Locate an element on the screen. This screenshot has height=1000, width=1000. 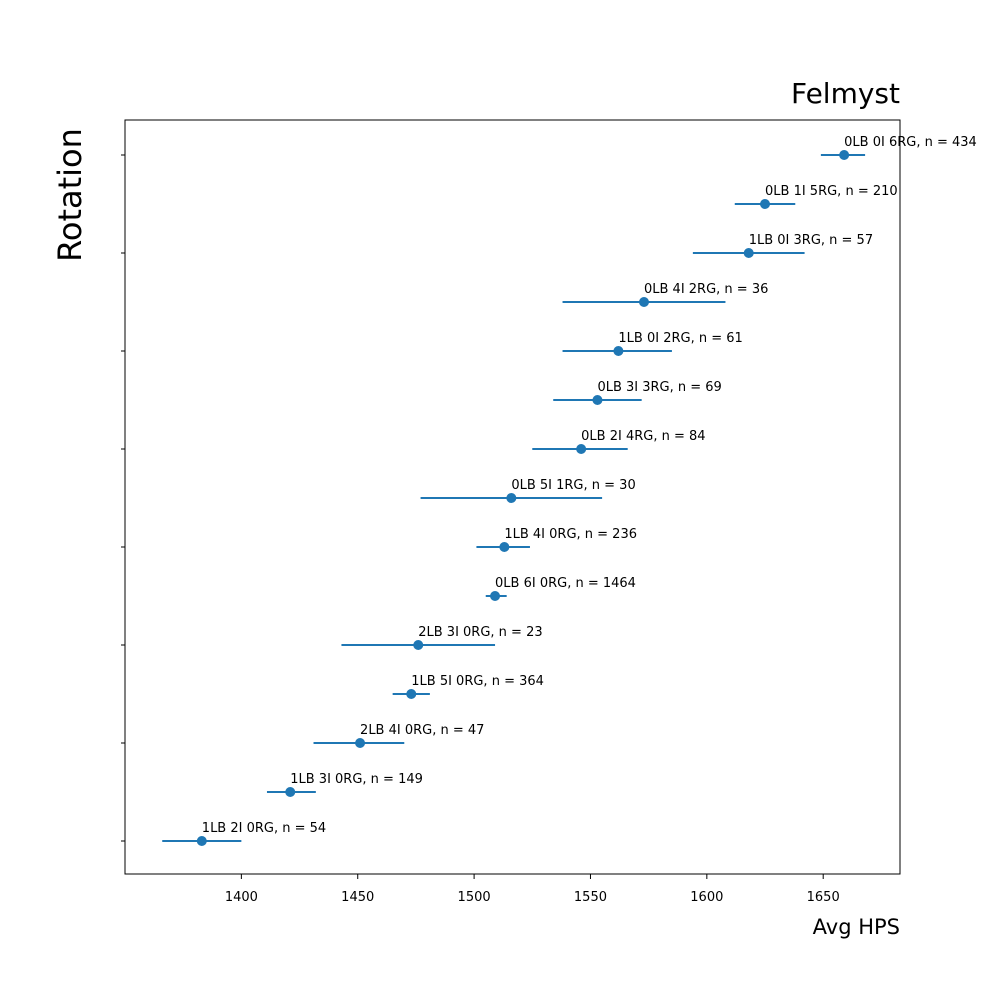
data-label: 0LB 5I 1RG, n = 30 is located at coordinates (573, 485).